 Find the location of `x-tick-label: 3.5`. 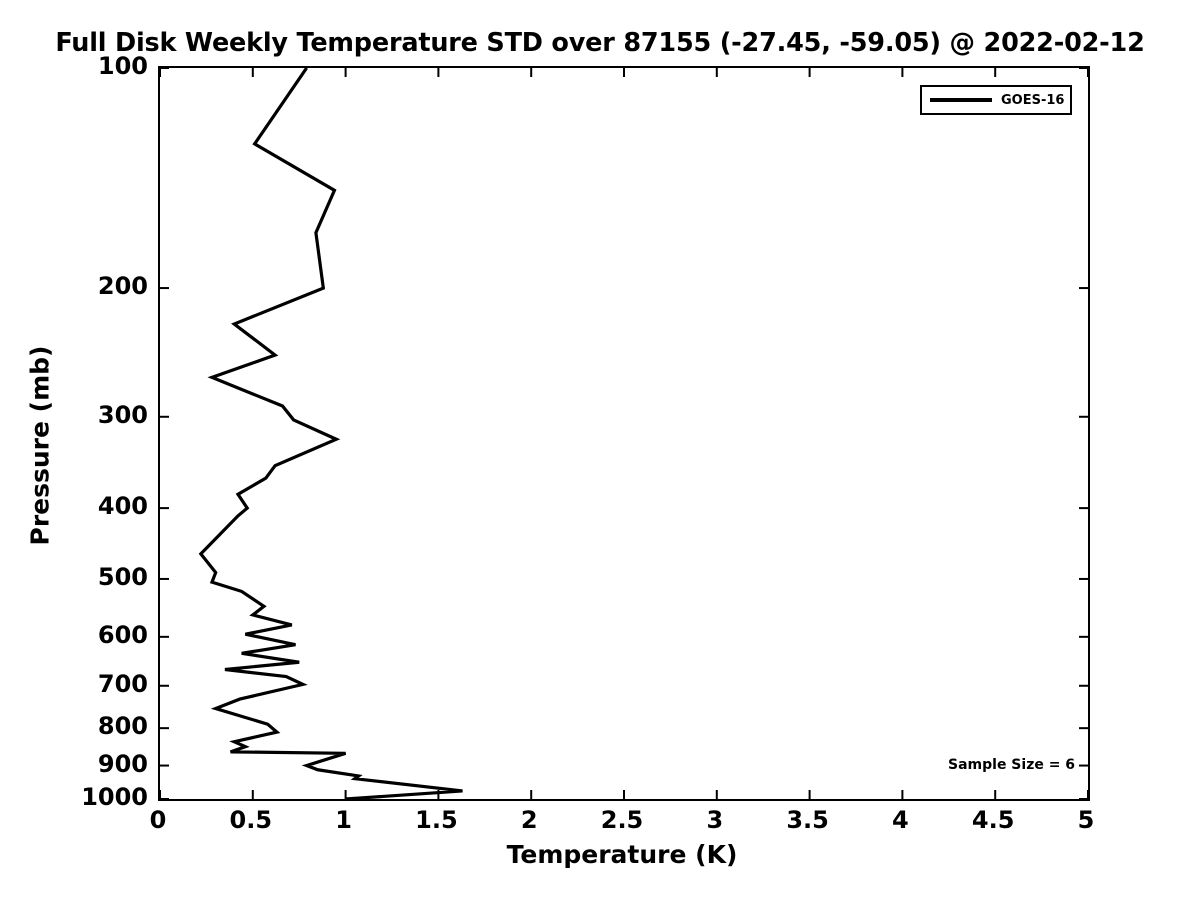

x-tick-label: 3.5 is located at coordinates (807, 820).